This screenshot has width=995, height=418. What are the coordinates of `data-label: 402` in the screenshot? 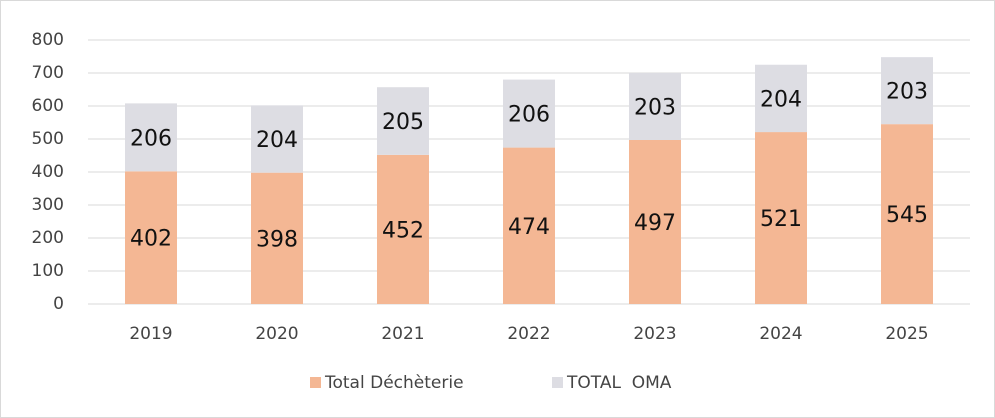 It's located at (151, 239).